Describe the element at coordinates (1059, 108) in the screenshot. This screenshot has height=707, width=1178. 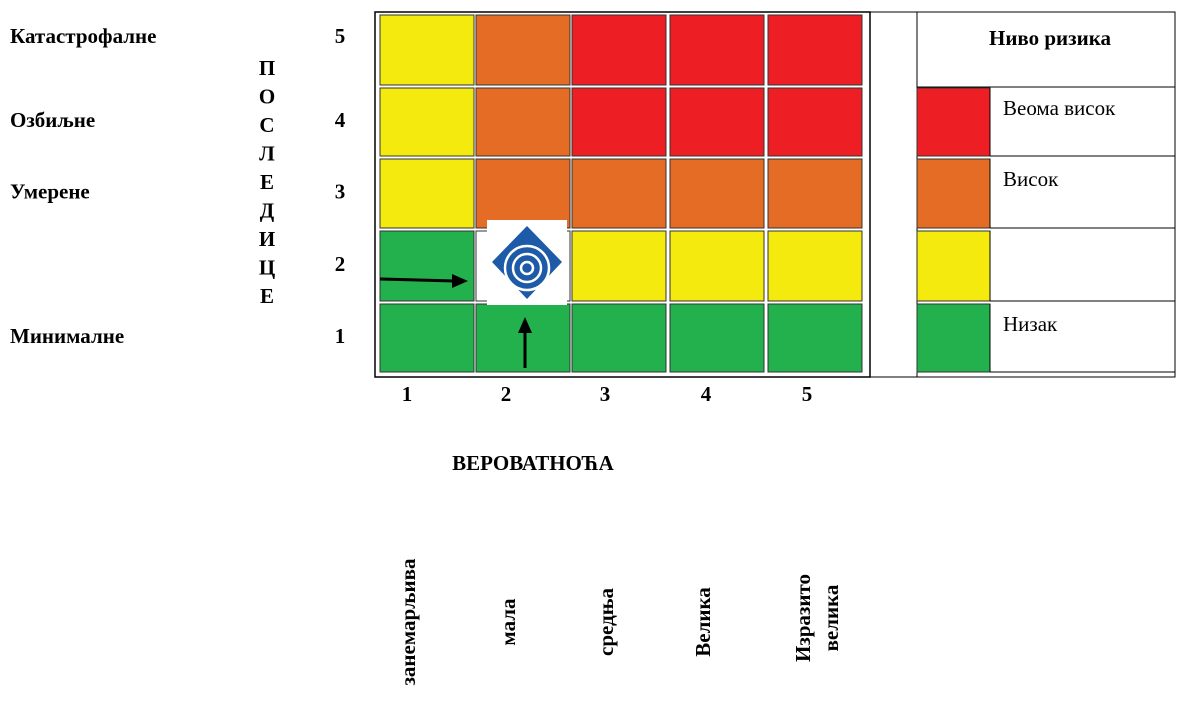
I see `legend-label: Веома висок` at that location.